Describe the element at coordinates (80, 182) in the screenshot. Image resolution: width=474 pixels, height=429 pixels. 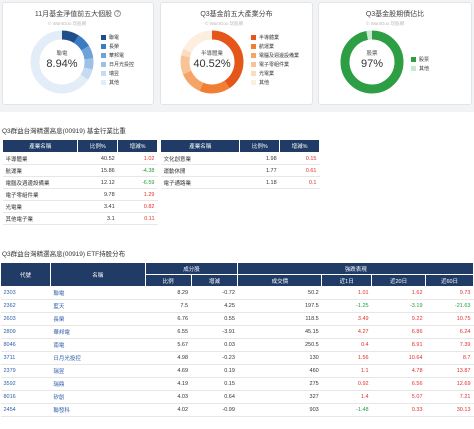
I see `table-row: 電腦及週邊設備業 12.12 -6.59` at that location.